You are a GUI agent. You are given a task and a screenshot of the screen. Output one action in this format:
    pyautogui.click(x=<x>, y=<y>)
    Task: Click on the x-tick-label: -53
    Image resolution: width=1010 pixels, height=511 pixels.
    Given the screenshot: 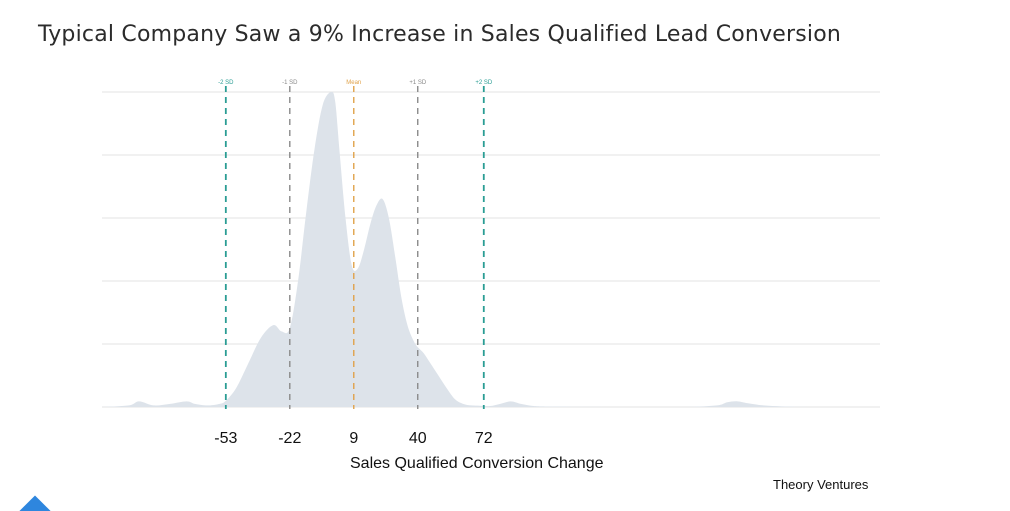 What is the action you would take?
    pyautogui.click(x=225, y=438)
    